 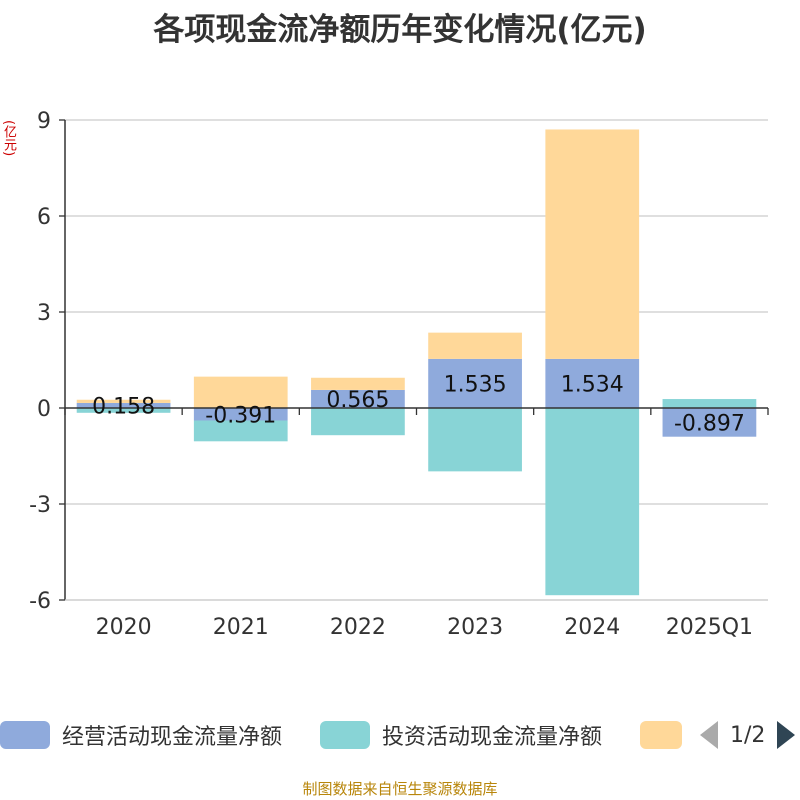 I want to click on x-tick-label: 2024, so click(x=592, y=627).